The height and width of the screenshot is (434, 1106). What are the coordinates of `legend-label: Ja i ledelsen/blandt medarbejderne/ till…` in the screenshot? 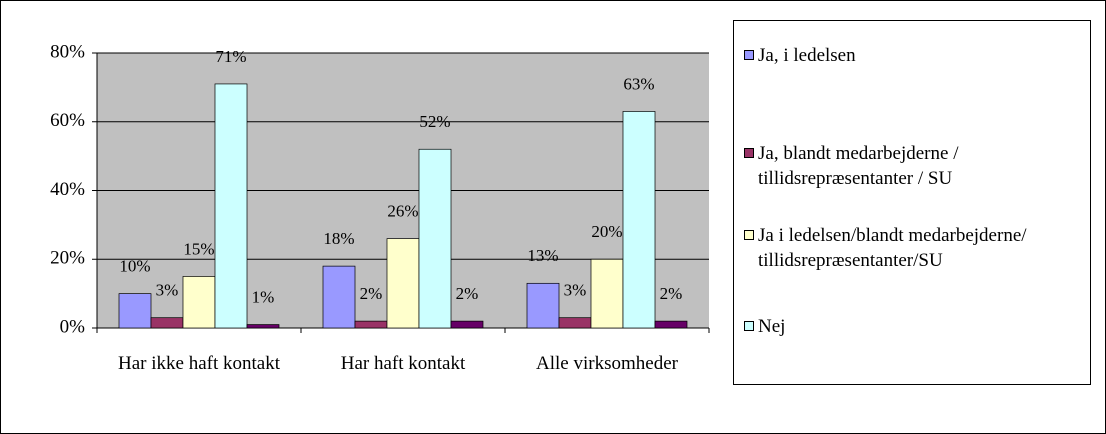 It's located at (892, 248).